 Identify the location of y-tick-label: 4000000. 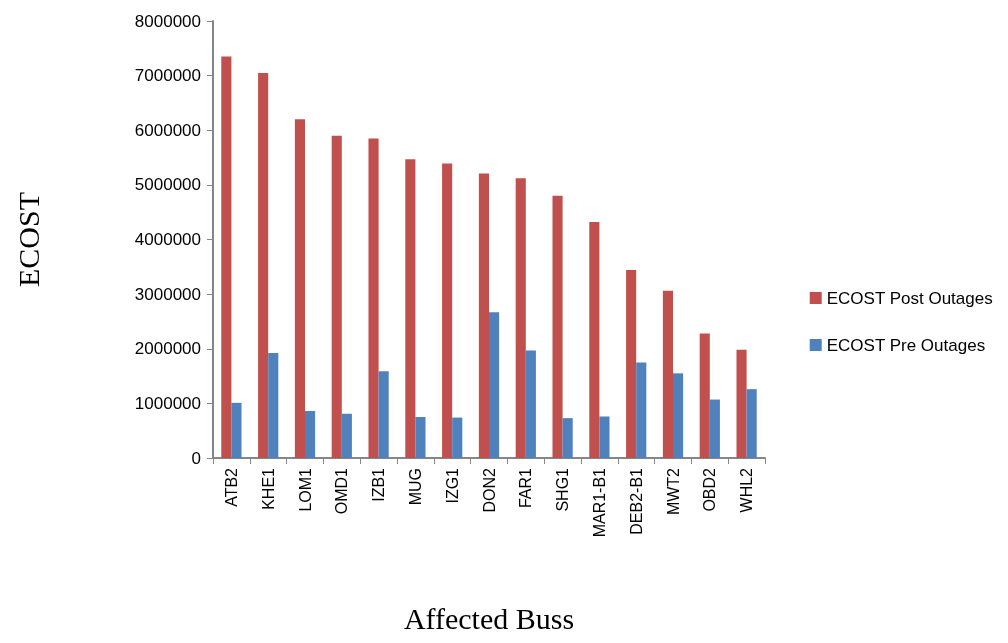
(167, 239).